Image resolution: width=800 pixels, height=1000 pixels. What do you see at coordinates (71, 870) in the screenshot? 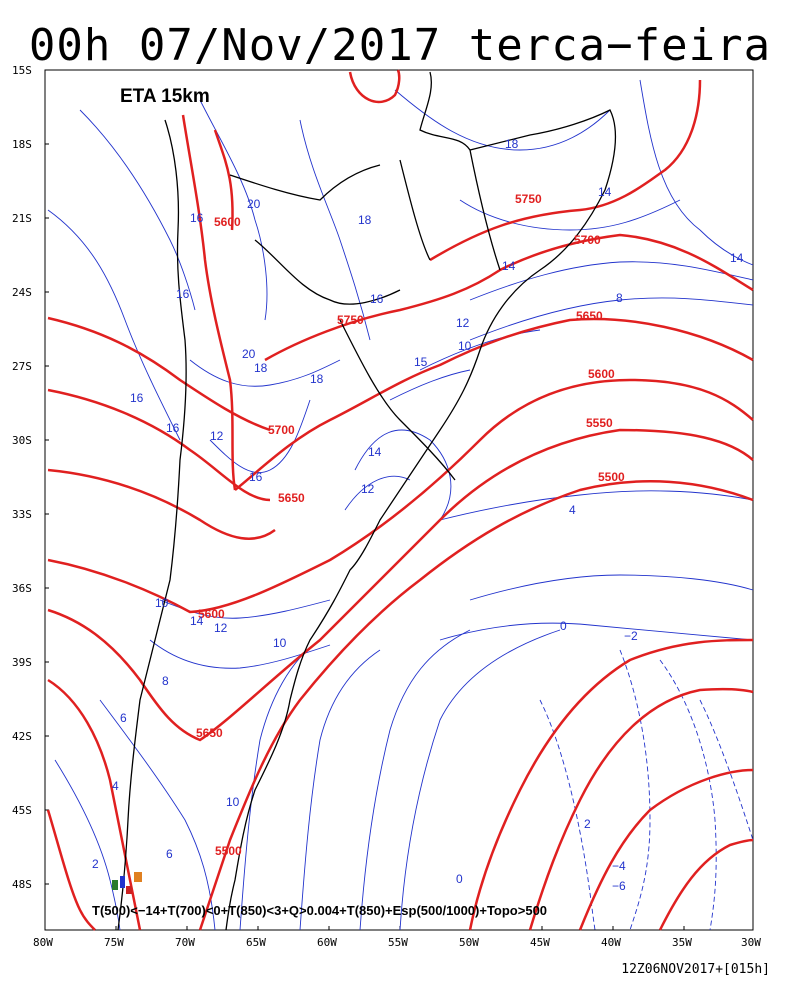
I see `contour-5500-west` at bounding box center [71, 870].